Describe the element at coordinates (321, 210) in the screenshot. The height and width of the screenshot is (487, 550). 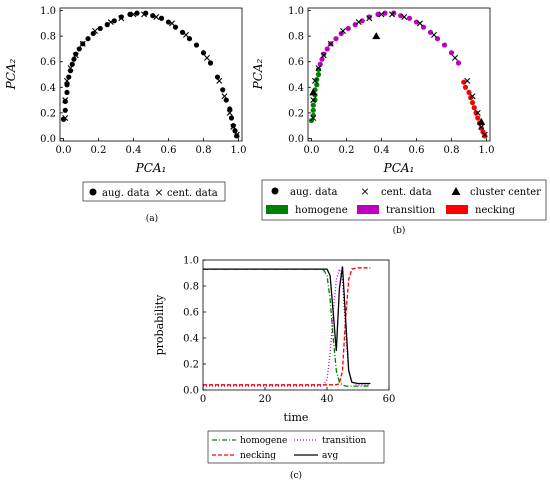
I see `legend-label: homogene` at that location.